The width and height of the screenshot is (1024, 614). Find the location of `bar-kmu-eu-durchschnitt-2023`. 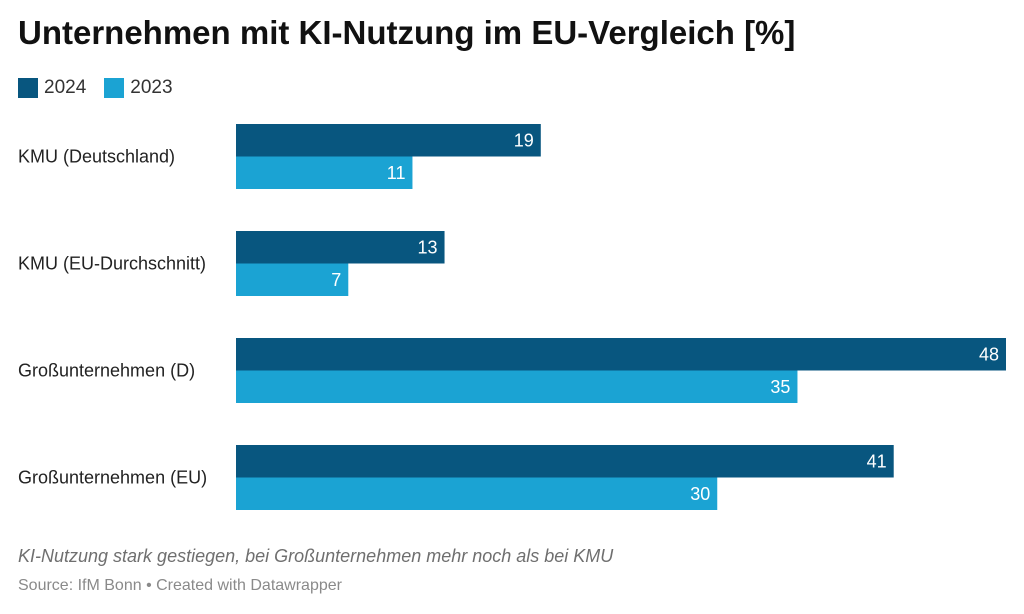

bar-kmu-eu-durchschnitt-2023 is located at coordinates (292, 279).